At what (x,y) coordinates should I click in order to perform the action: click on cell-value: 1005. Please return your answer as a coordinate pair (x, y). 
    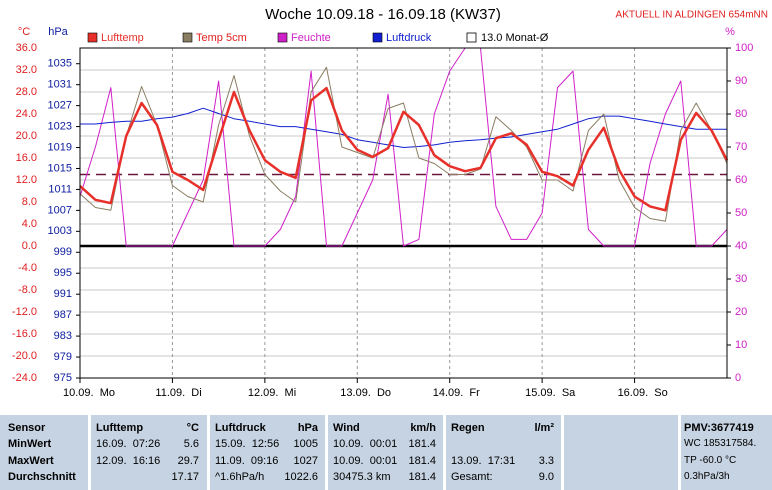
    Looking at the image, I should click on (305, 444).